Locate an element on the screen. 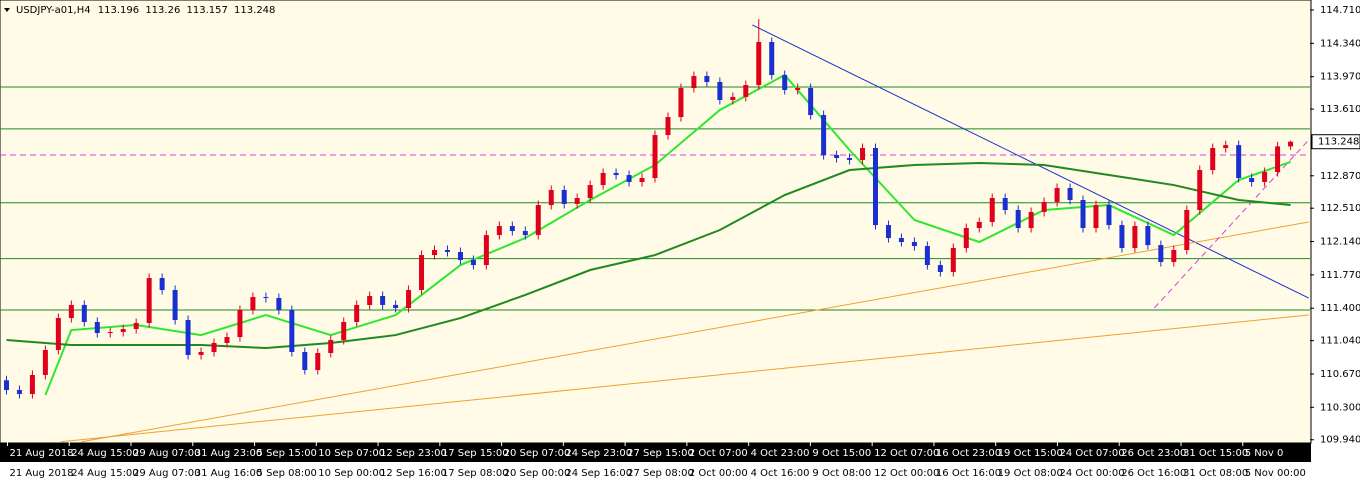  x-tick-label: 24 Oct 00:00 is located at coordinates (1091, 473).